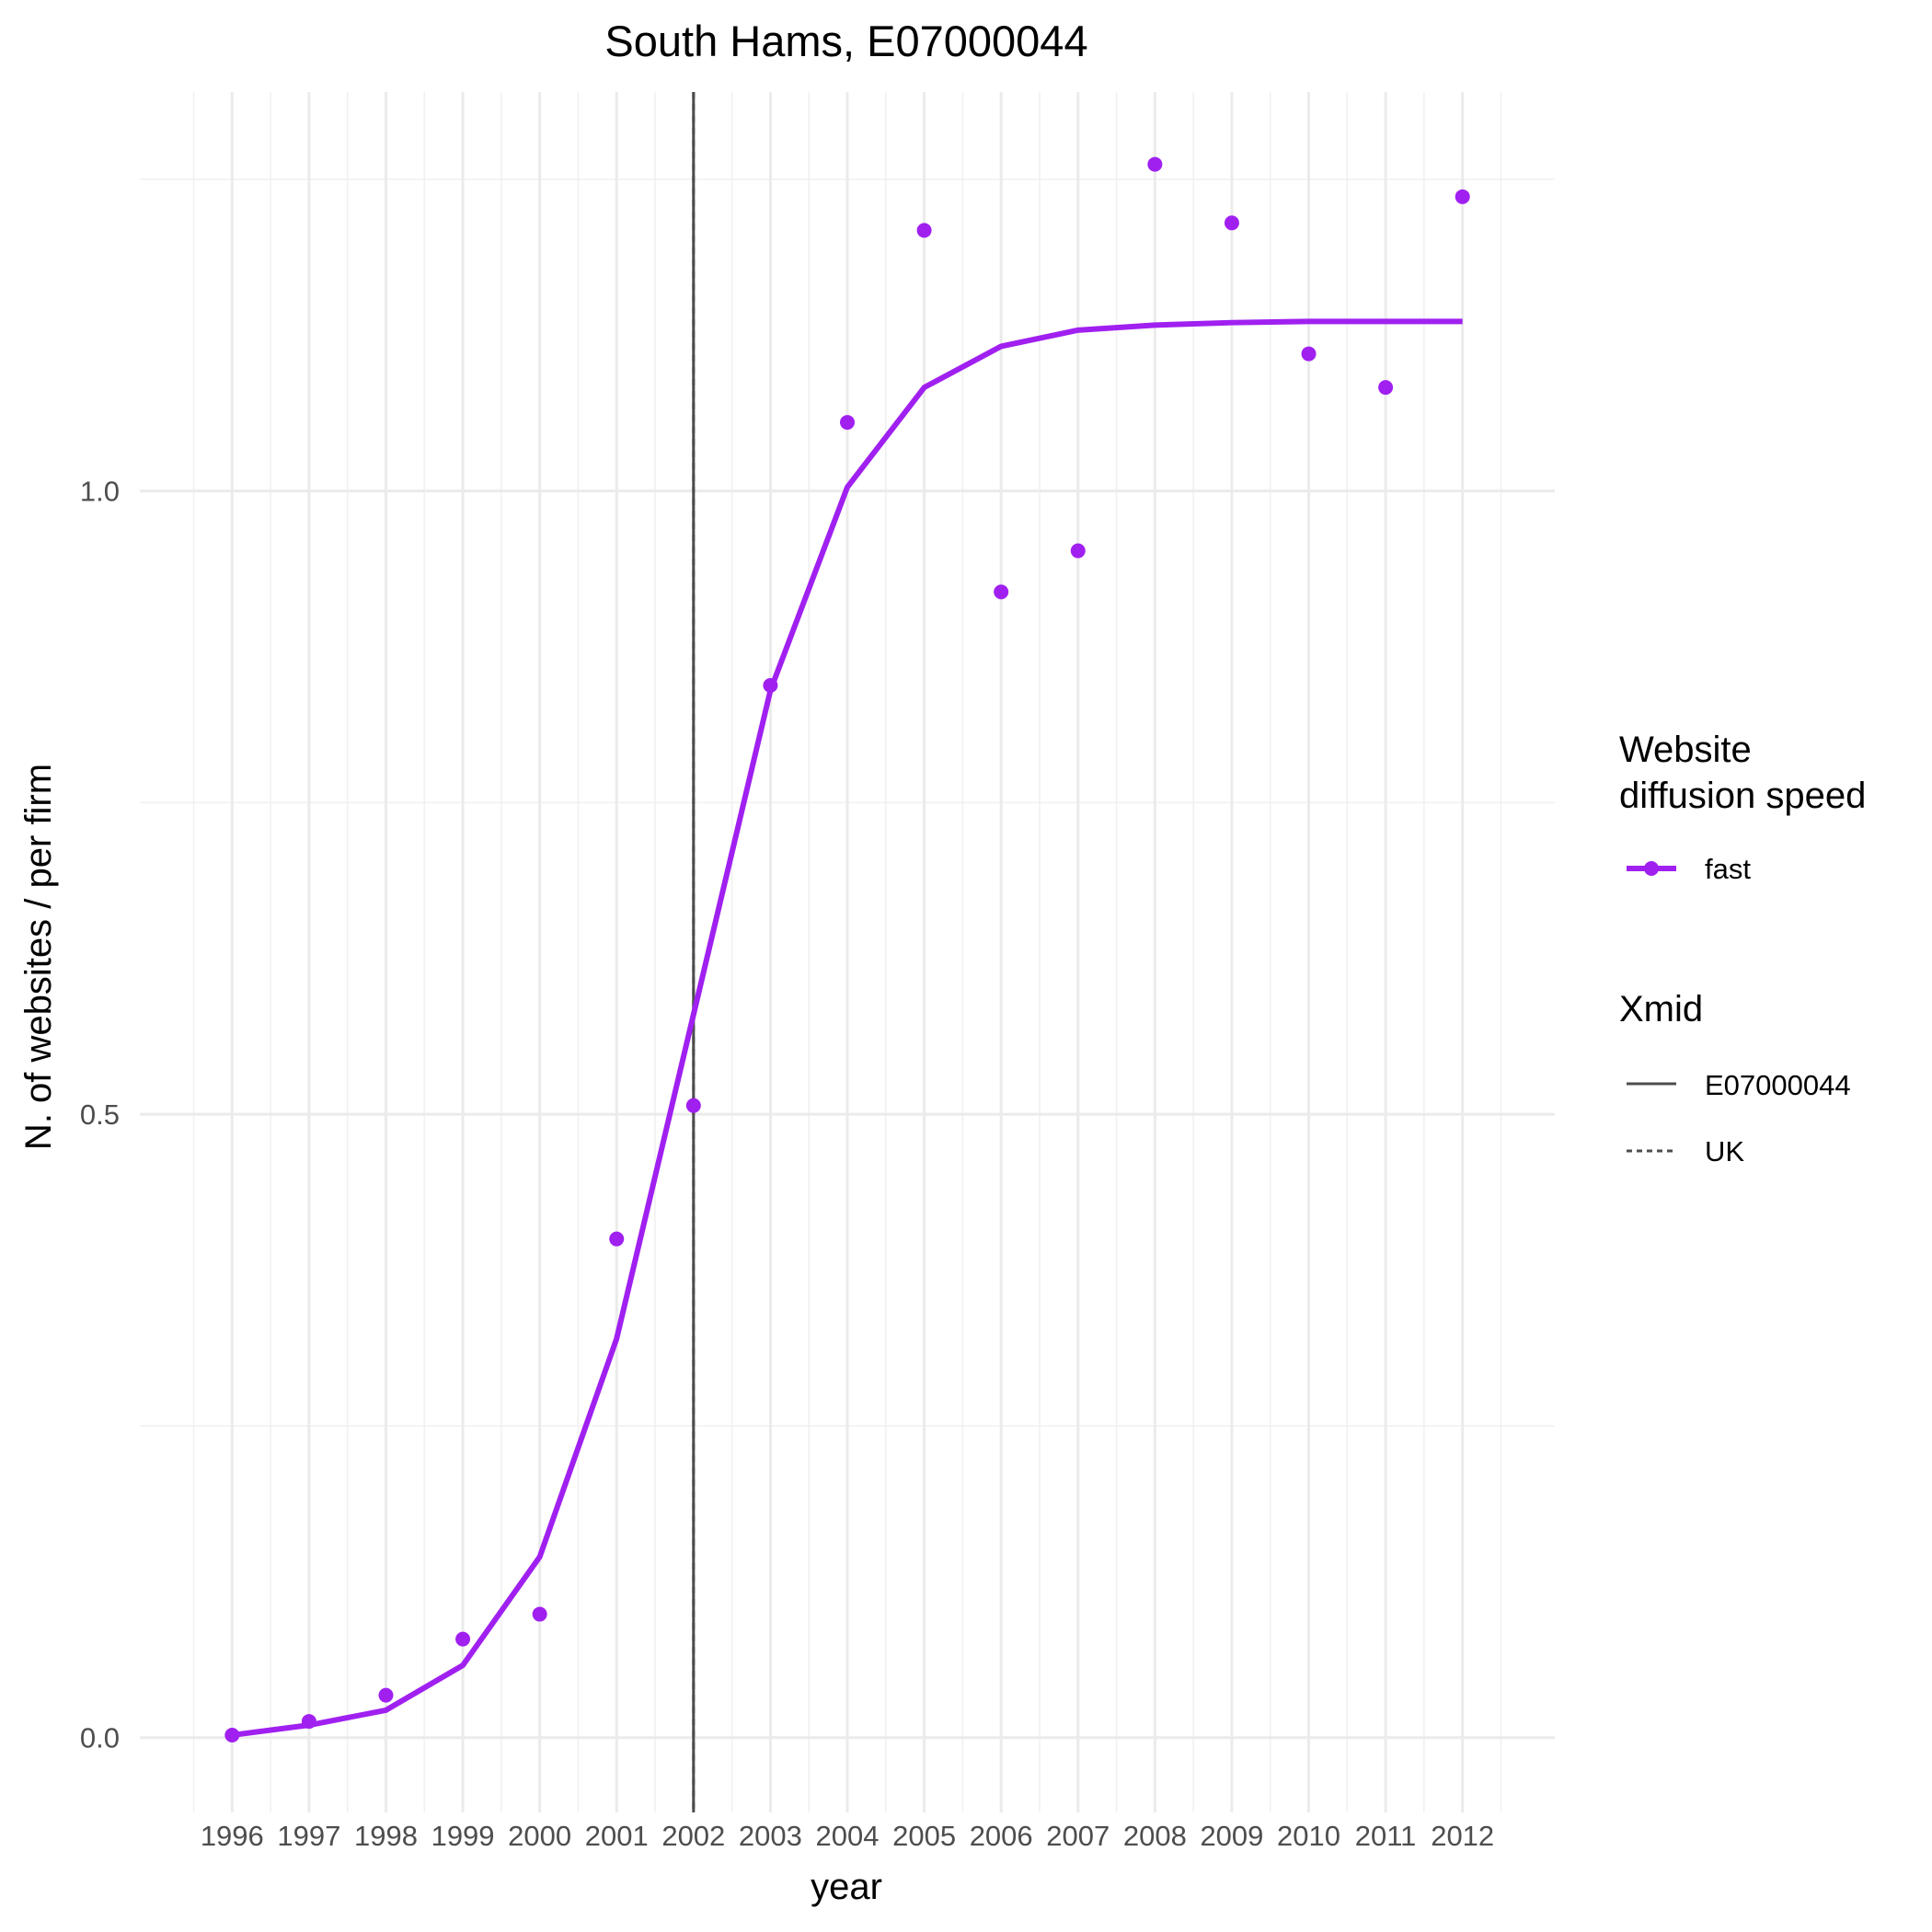 The height and width of the screenshot is (1932, 1932). Describe the element at coordinates (1728, 869) in the screenshot. I see `legend-label-fast: fast` at that location.